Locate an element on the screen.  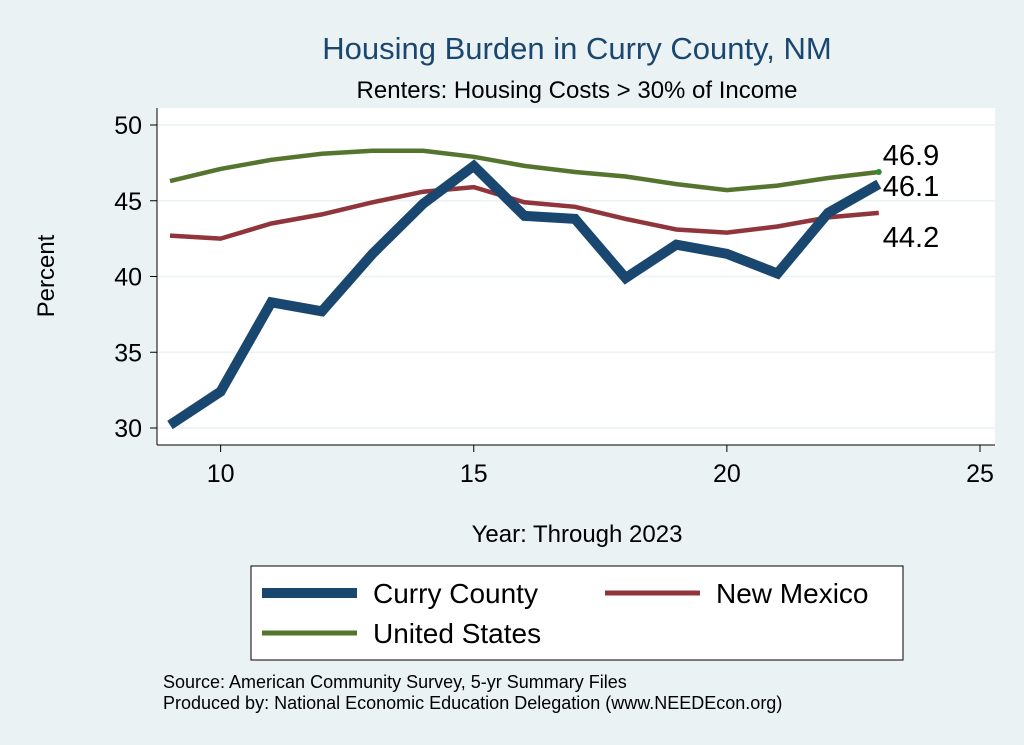
legend-box is located at coordinates (577, 613).